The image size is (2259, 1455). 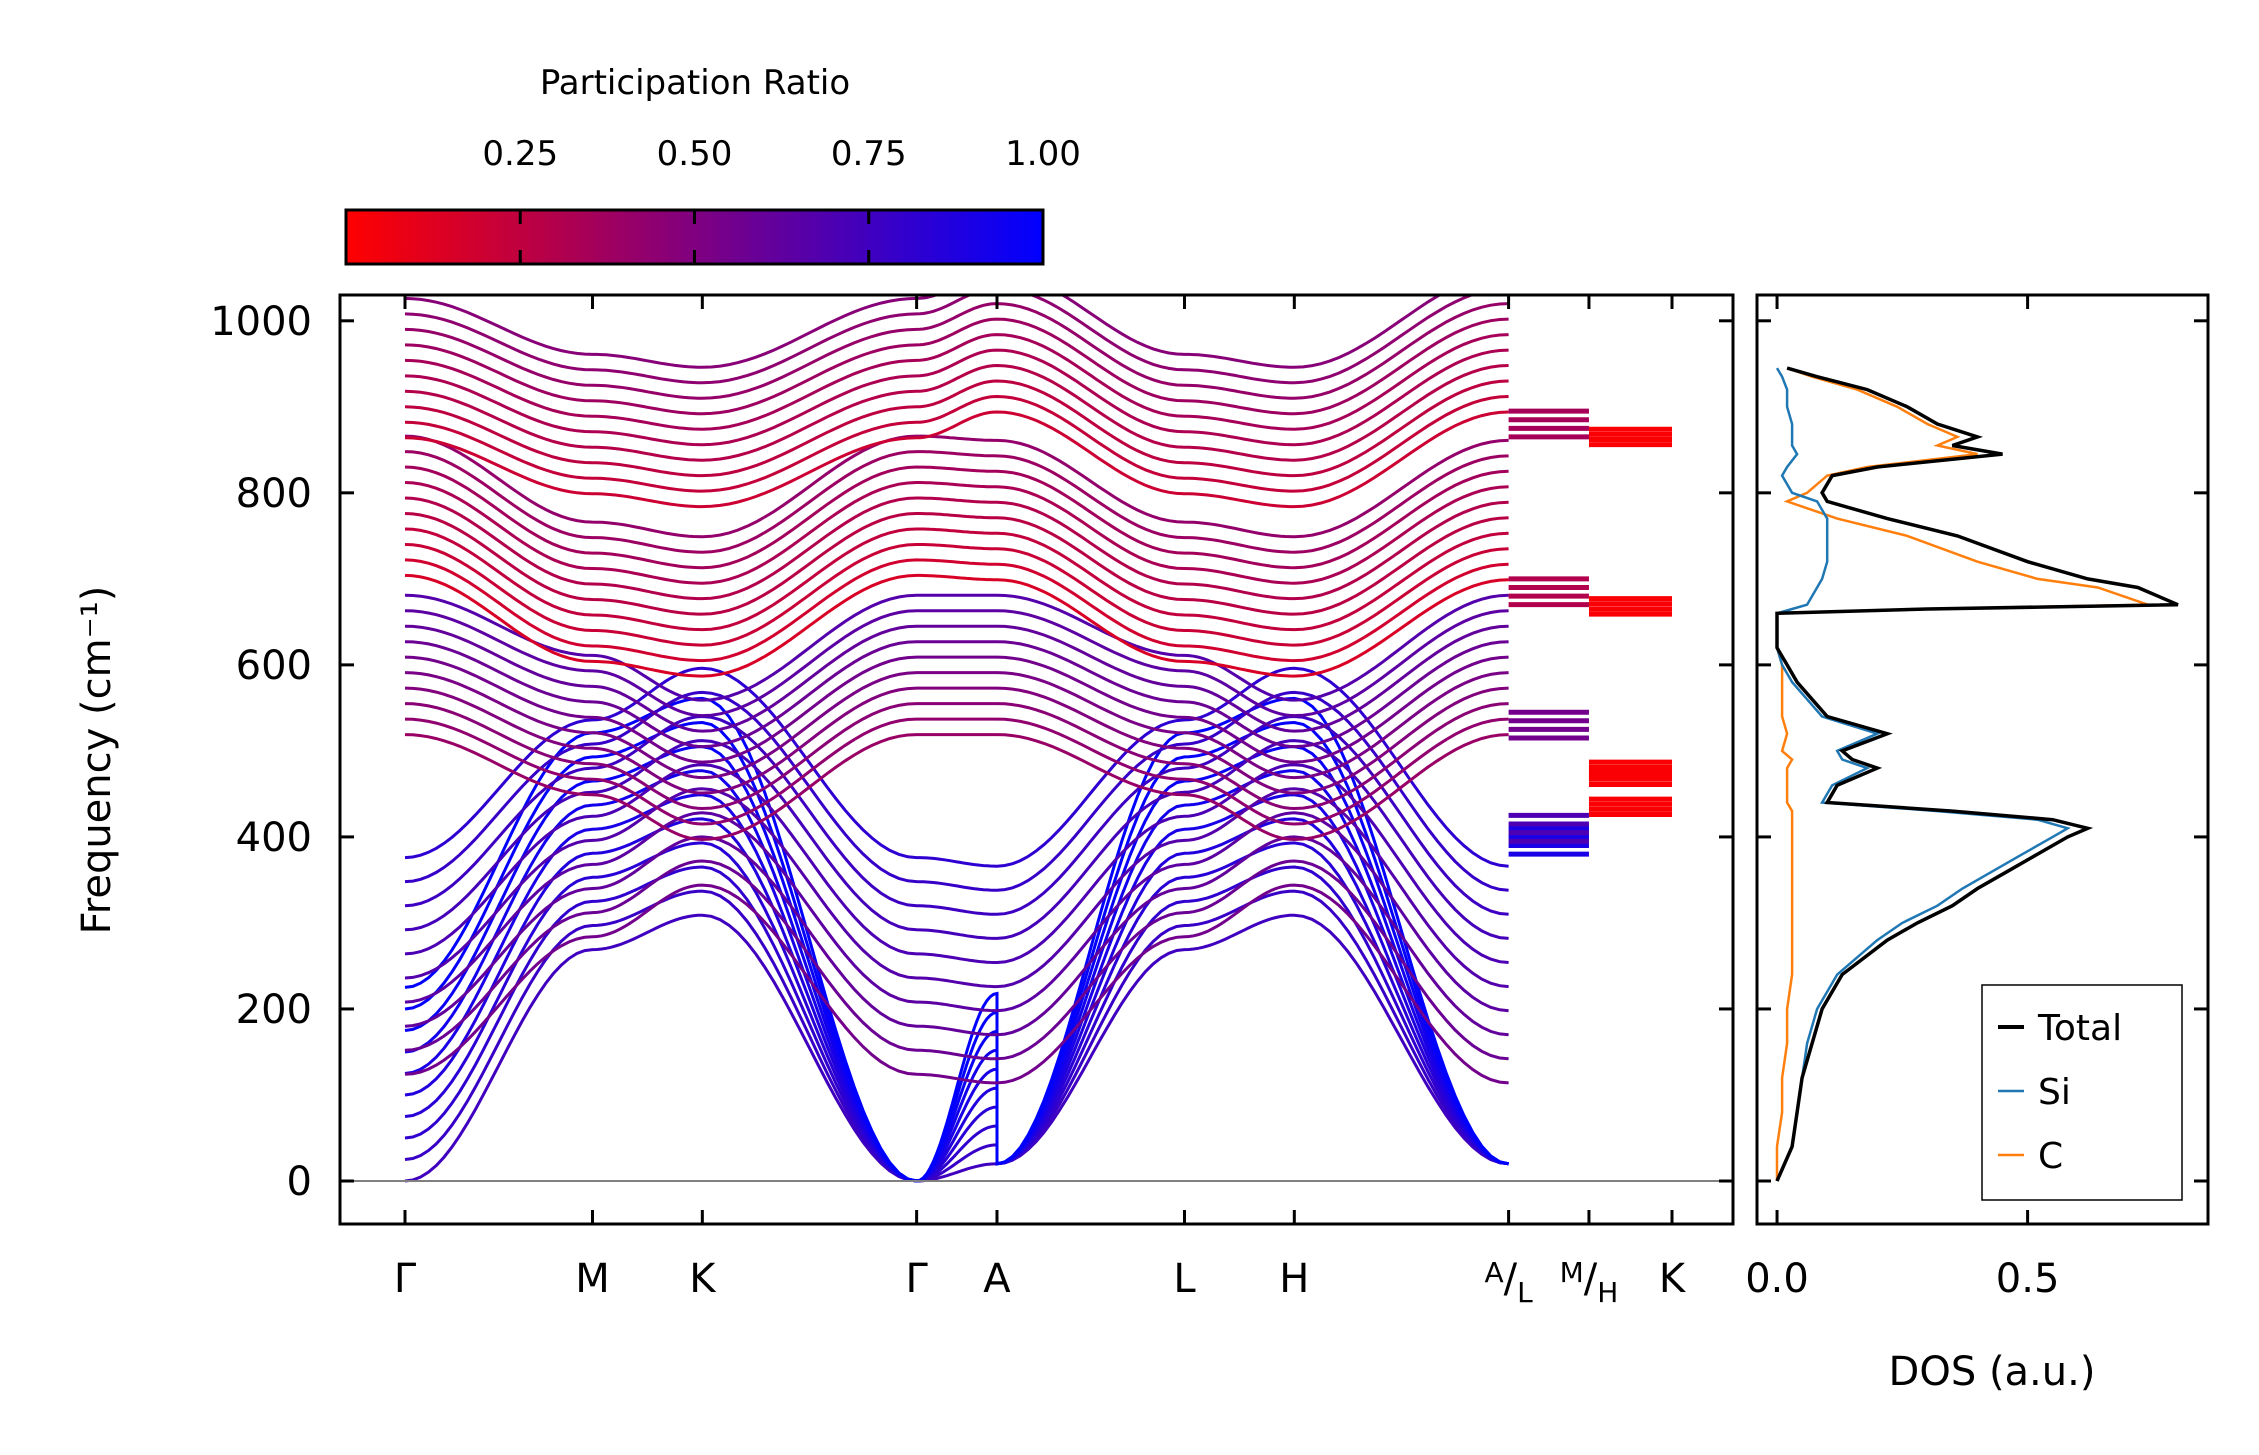 I want to click on dos-x-ticks: 0.0 0.5, so click(x=1902, y=798).